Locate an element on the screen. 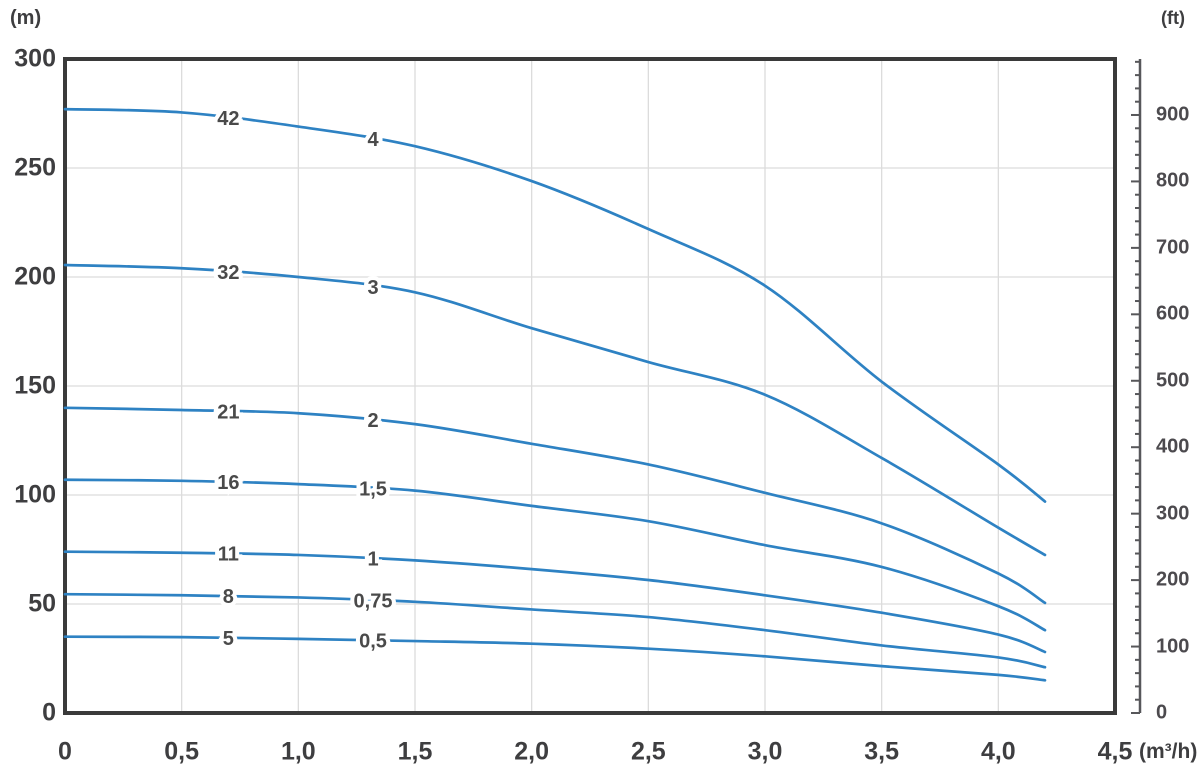  y-tick-label-ft: 900 is located at coordinates (1173, 114).